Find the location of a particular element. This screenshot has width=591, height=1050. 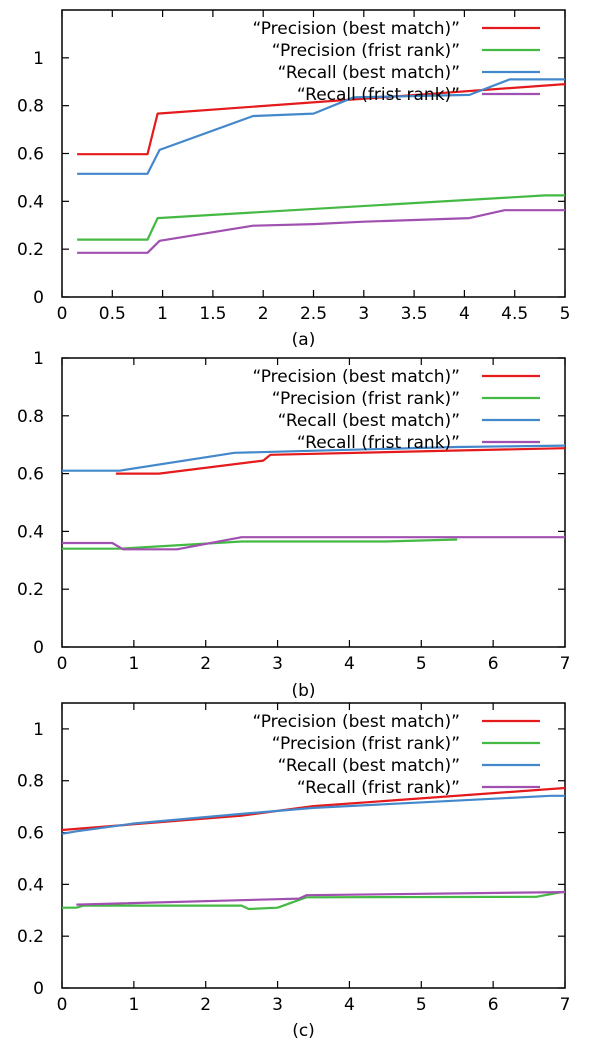

x-tick-label: 4.5 is located at coordinates (514, 314).